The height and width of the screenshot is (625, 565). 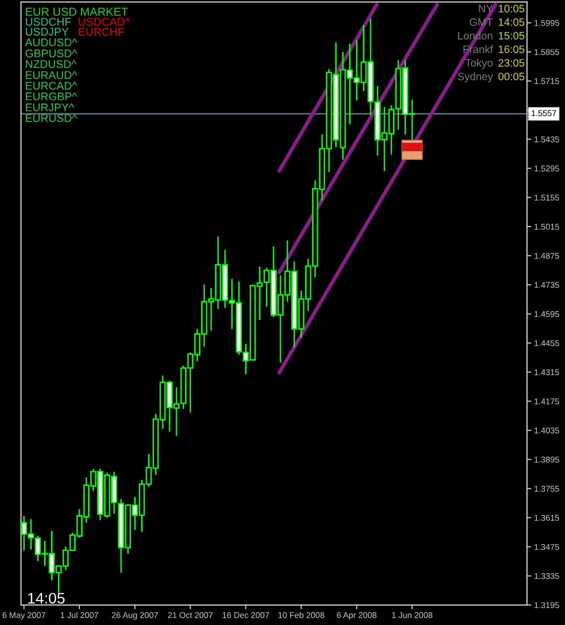 I want to click on y-tick-label: 1.5015, so click(x=547, y=227).